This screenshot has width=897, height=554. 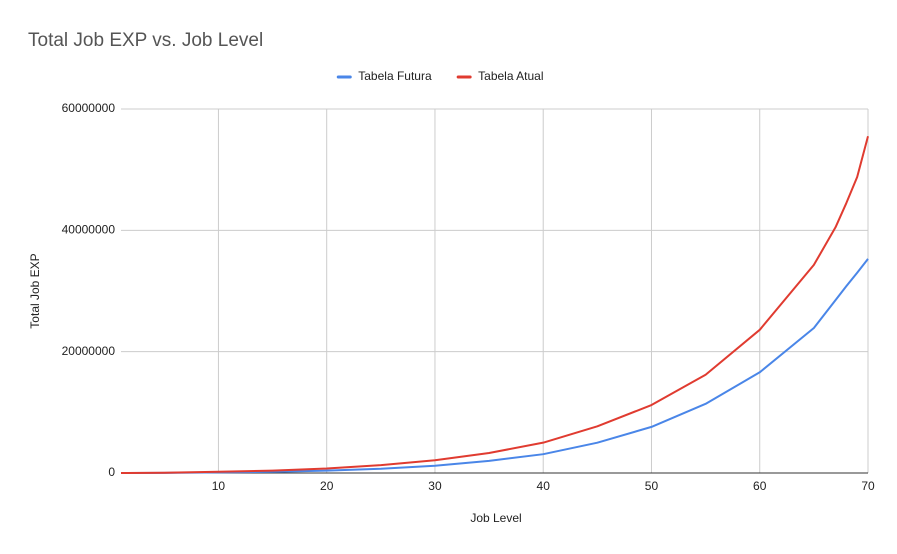 What do you see at coordinates (652, 486) in the screenshot?
I see `x-tick-label: 50` at bounding box center [652, 486].